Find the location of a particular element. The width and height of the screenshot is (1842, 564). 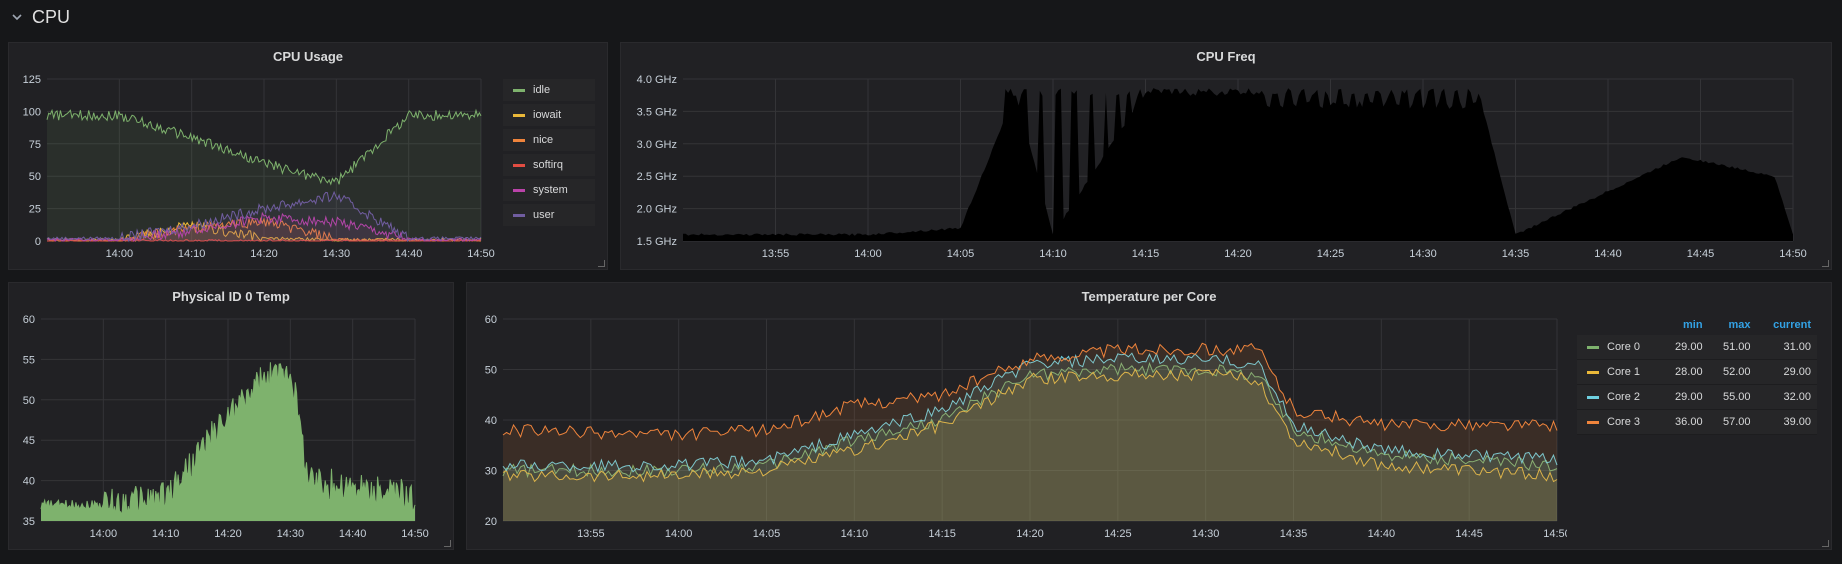

panel-title: CPU Usage is located at coordinates (308, 56).